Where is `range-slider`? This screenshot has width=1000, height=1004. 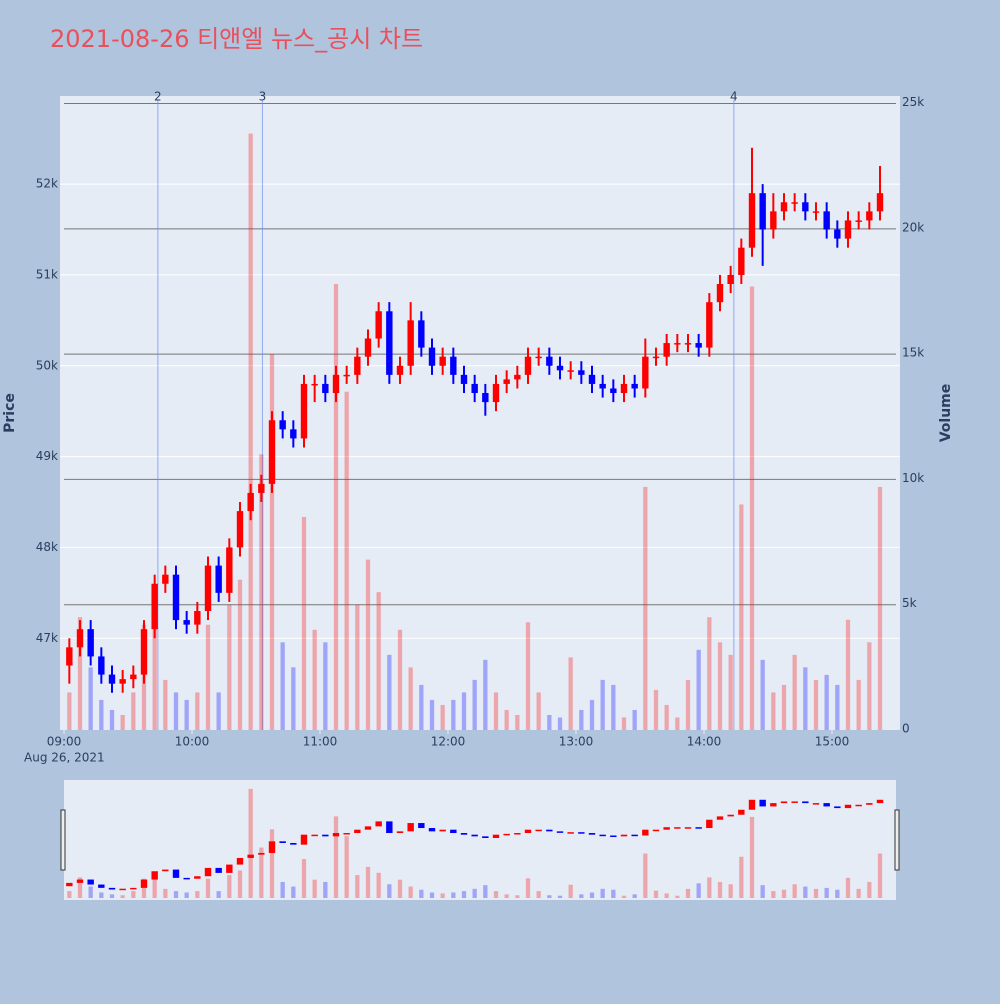 range-slider is located at coordinates (480, 840).